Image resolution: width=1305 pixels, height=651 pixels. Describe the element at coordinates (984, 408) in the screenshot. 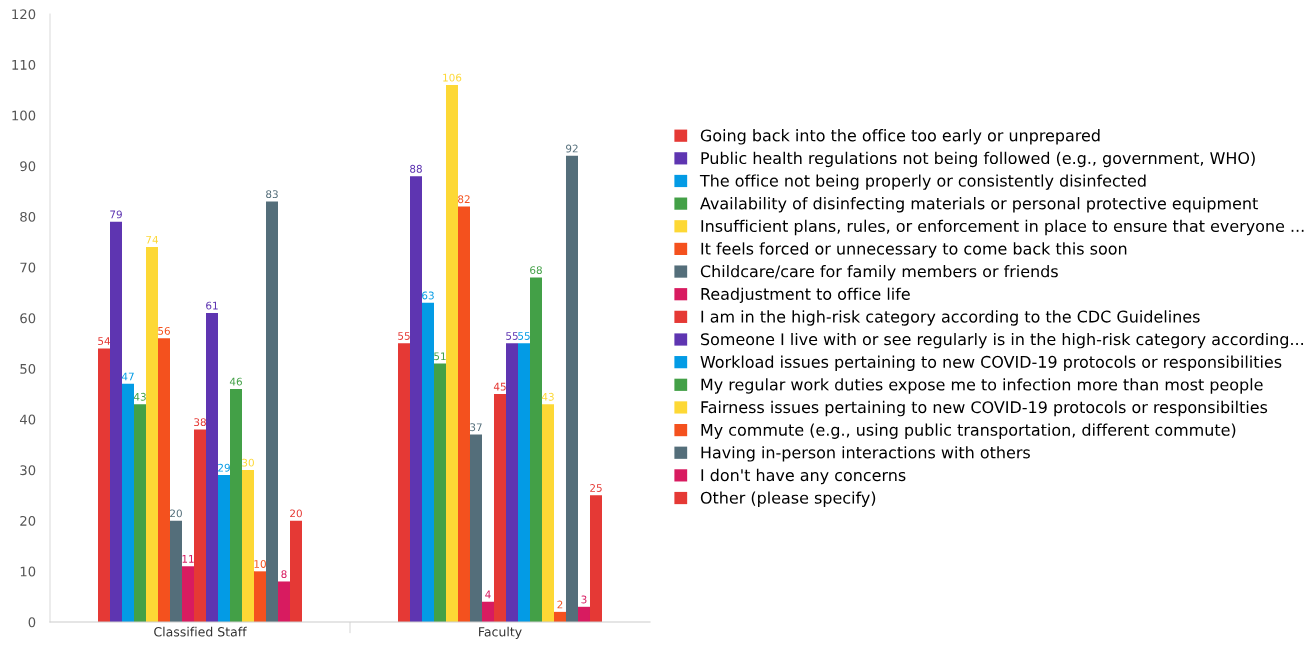

I see `legend-label: Fairness issues pertaining to new COVID-19 protocols or responsibilties` at that location.